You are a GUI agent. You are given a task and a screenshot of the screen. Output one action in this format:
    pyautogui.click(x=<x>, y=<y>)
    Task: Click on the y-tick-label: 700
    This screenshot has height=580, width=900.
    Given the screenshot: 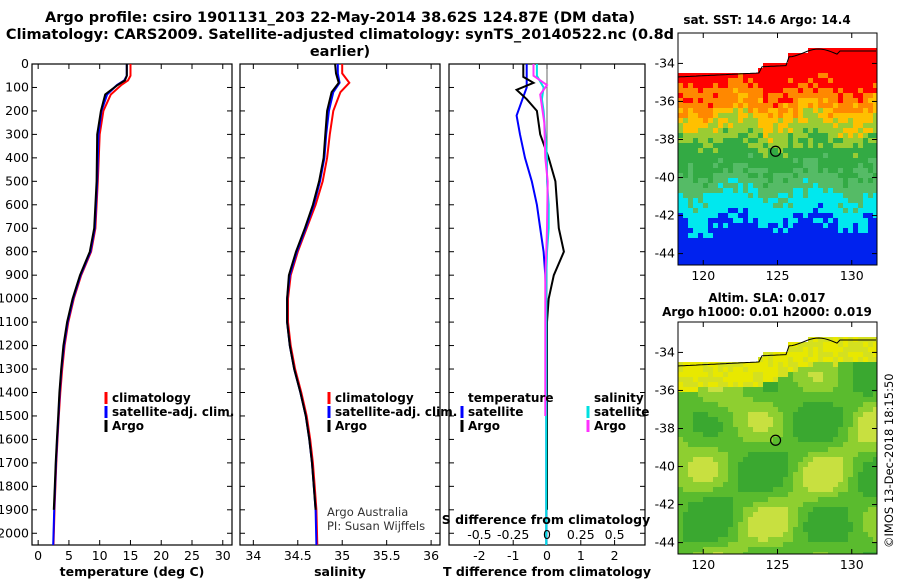 What is the action you would take?
    pyautogui.click(x=17, y=227)
    